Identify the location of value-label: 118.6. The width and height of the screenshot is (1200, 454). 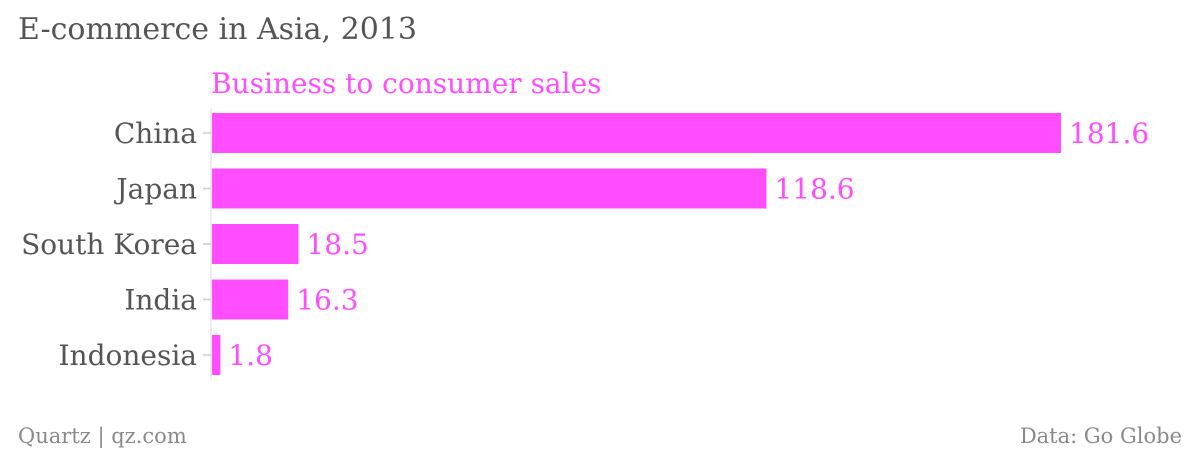
(814, 189).